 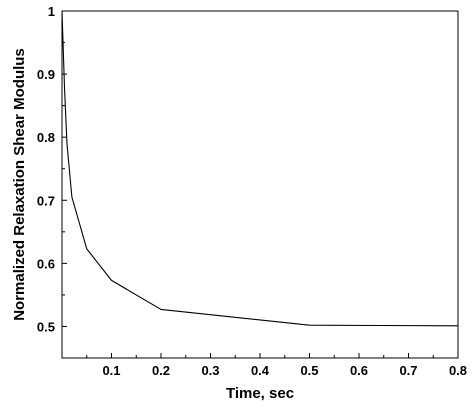 What do you see at coordinates (260, 393) in the screenshot?
I see `x-axis-title: Time, sec` at bounding box center [260, 393].